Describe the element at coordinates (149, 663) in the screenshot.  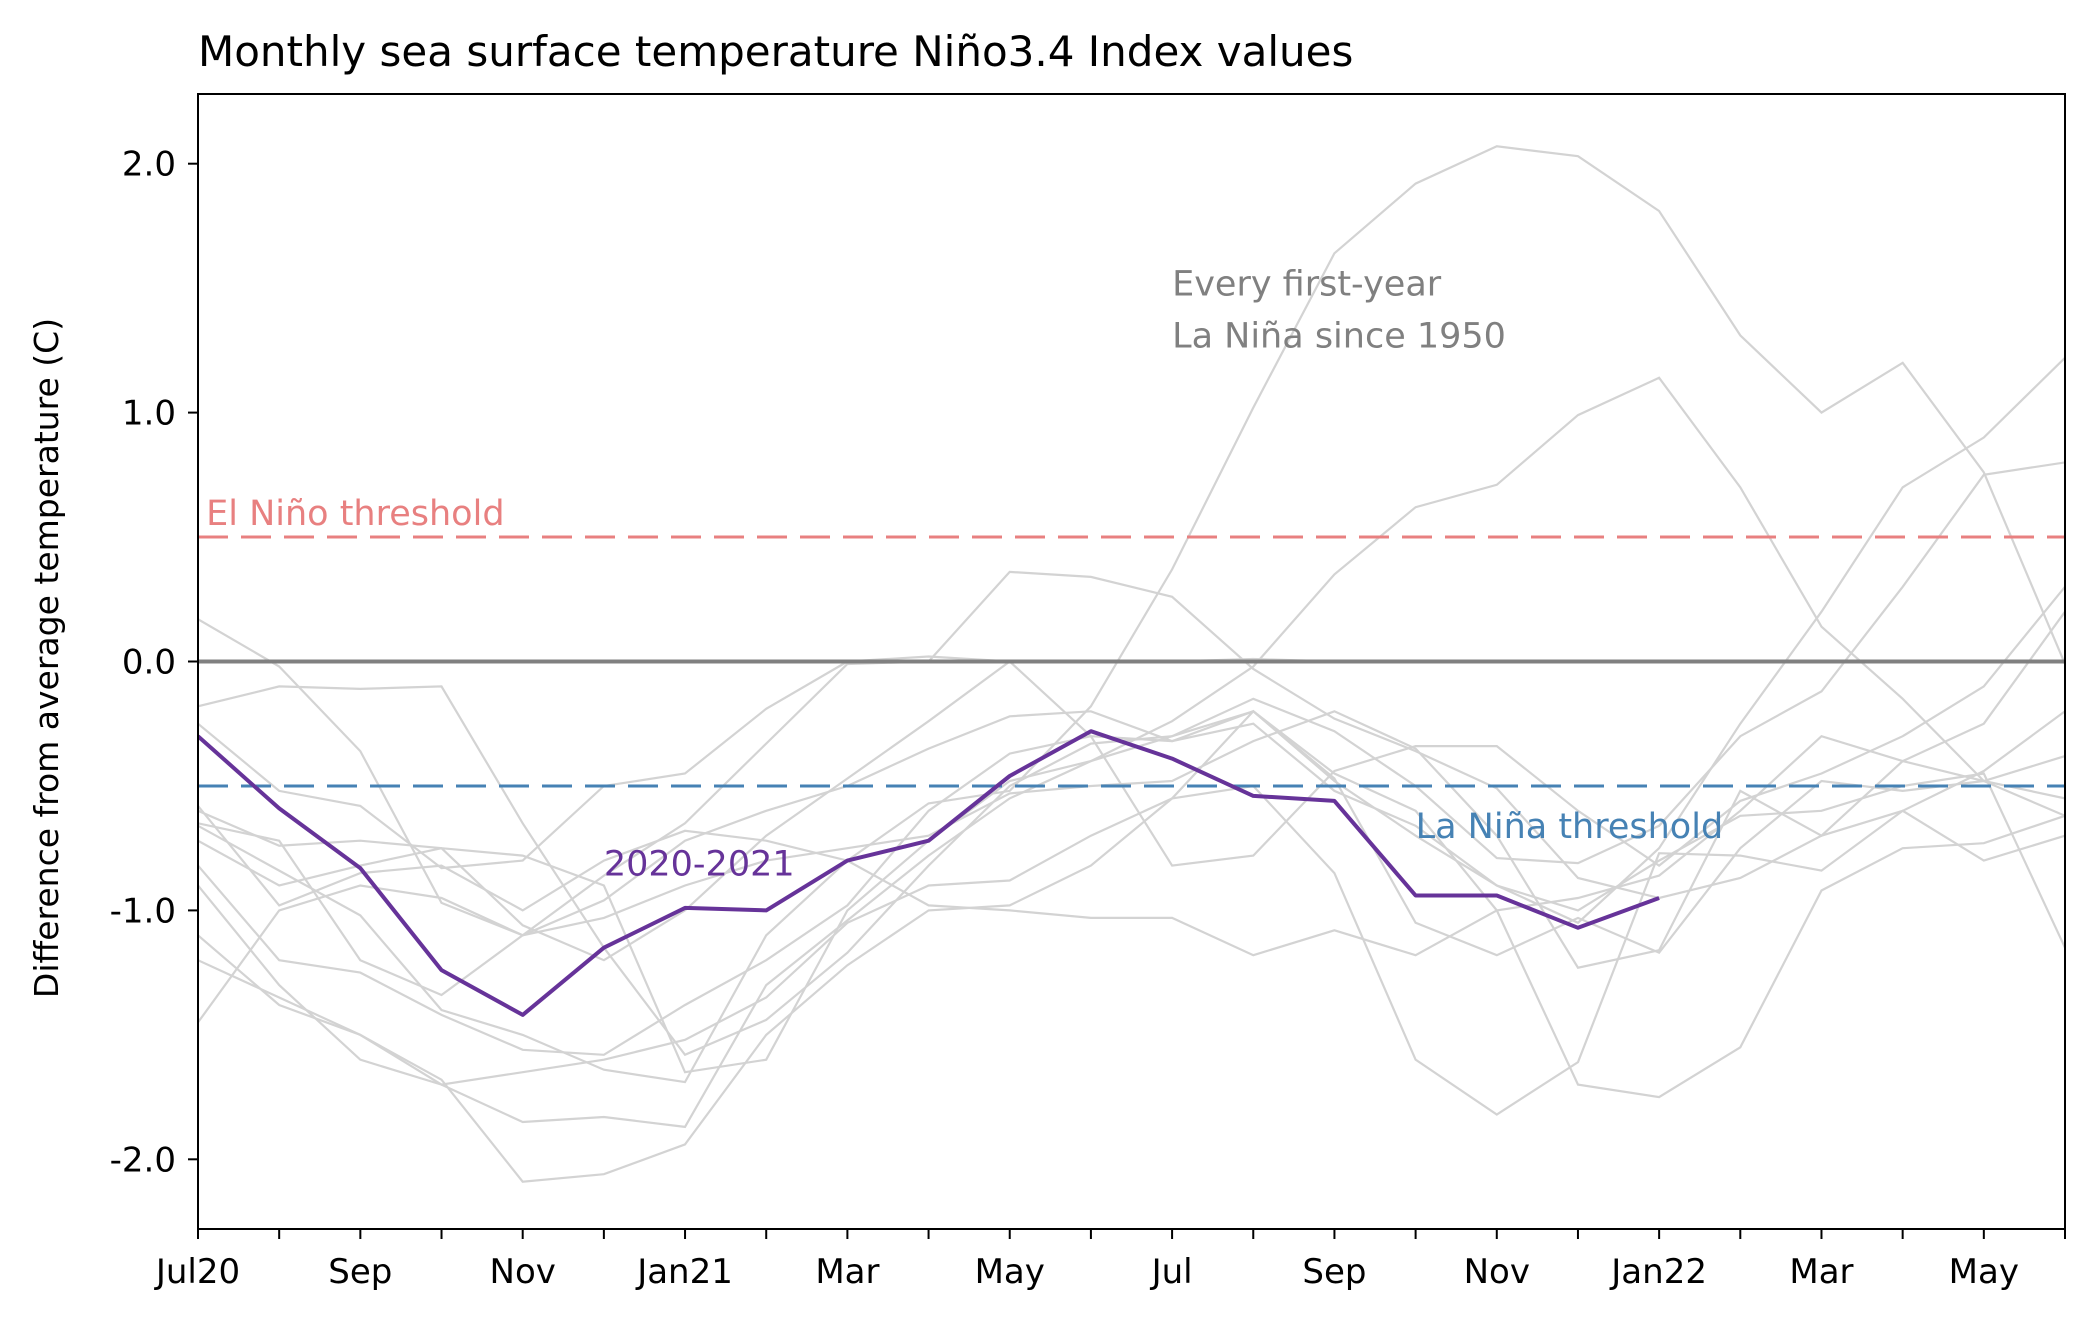
I see `y-tick-label-2: 0.0` at that location.